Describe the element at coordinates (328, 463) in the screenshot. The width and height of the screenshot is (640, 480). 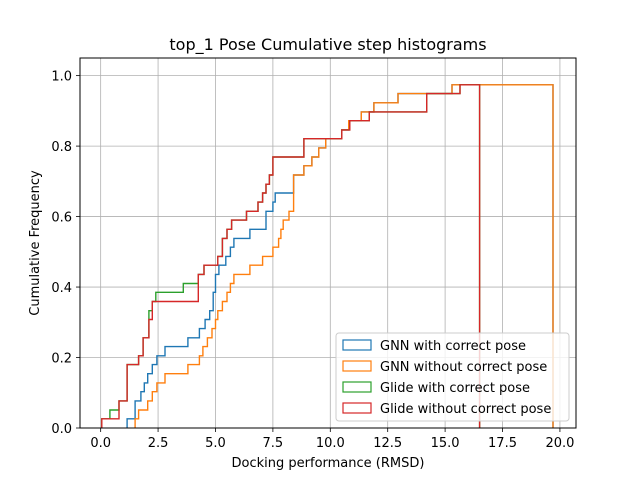
I see `x-axis-label: Docking performance (RMSD)` at that location.